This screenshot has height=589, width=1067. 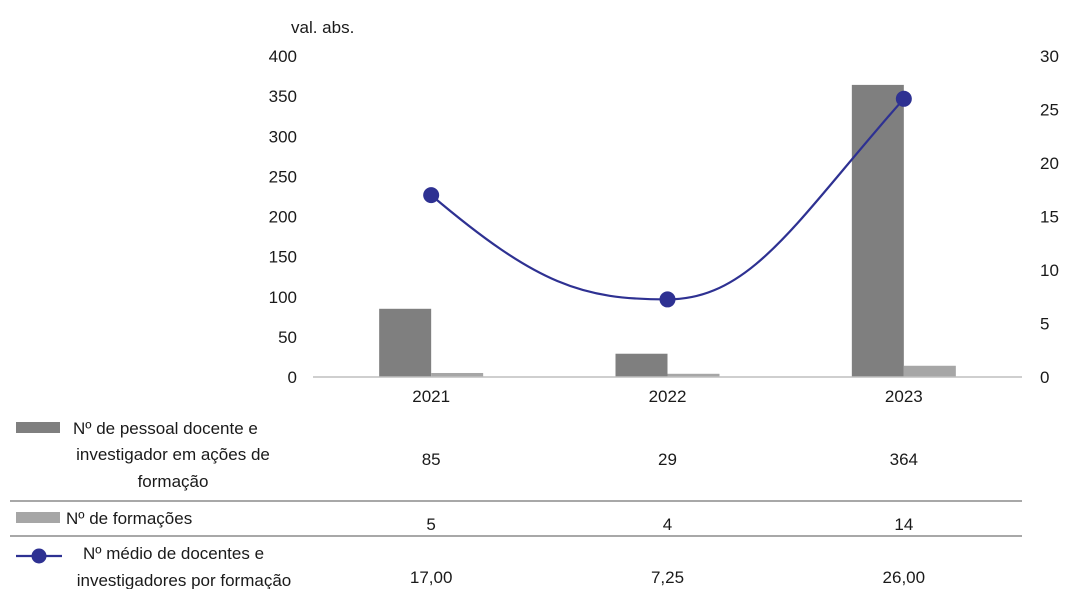 What do you see at coordinates (184, 580) in the screenshot?
I see `table-row-label: investigadores por formação` at bounding box center [184, 580].